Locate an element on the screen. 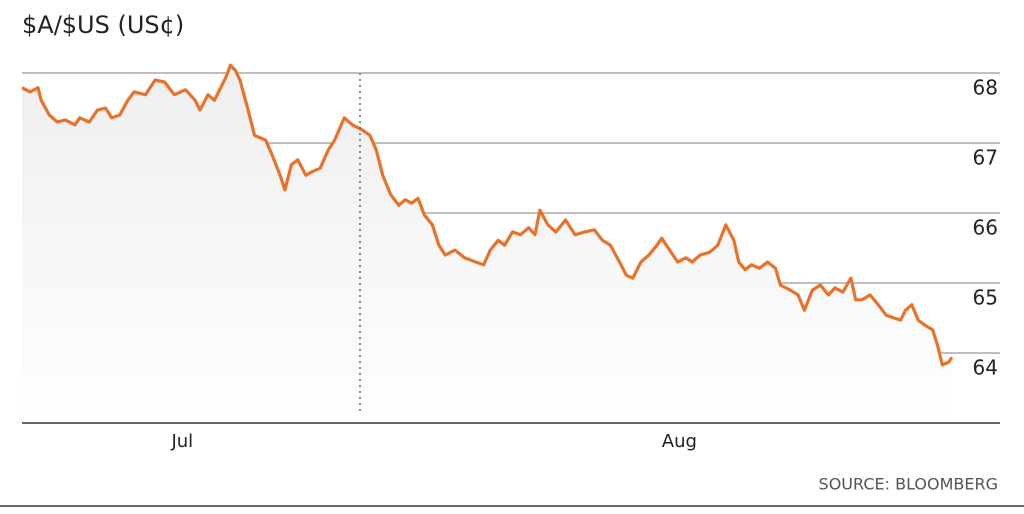  x-tick-label: Aug is located at coordinates (679, 441).